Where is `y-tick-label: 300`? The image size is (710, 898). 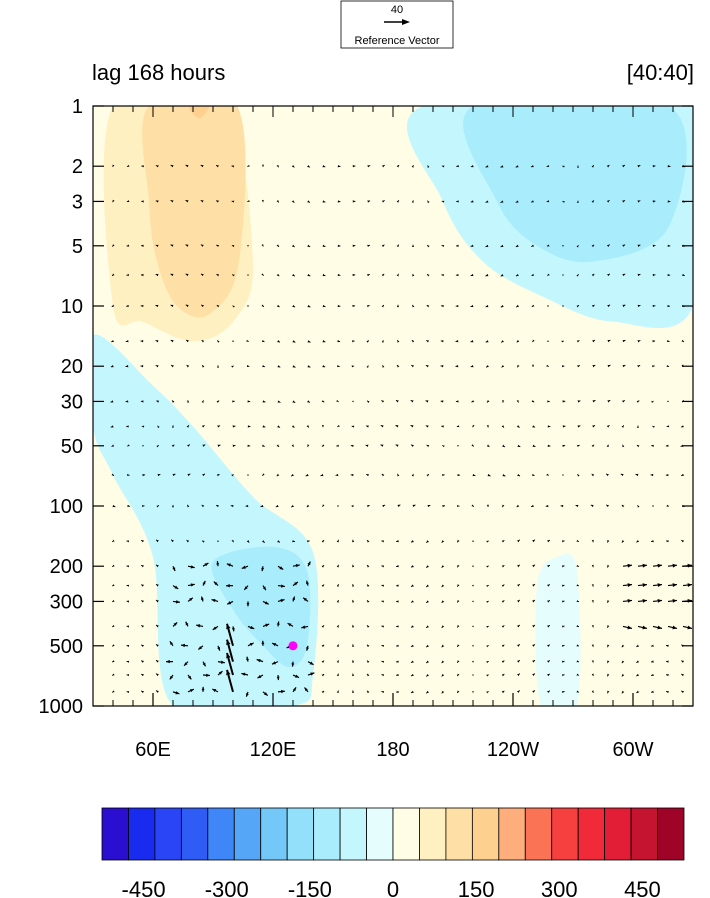 y-tick-label: 300 is located at coordinates (66, 602).